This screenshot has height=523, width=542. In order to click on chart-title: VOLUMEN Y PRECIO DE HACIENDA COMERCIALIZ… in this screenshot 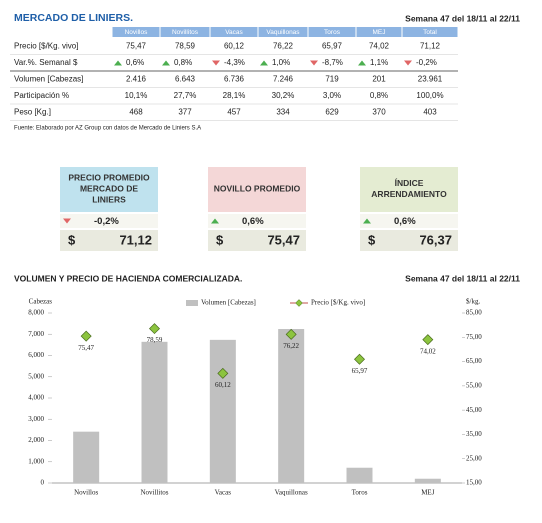, I will do `click(128, 278)`.